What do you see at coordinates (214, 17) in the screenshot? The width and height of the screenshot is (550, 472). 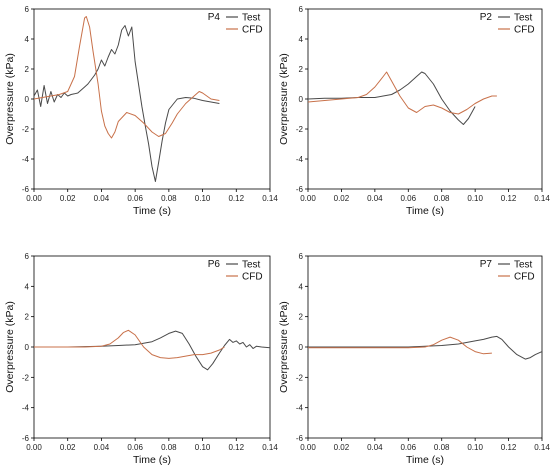 I see `panel-label: P4` at bounding box center [214, 17].